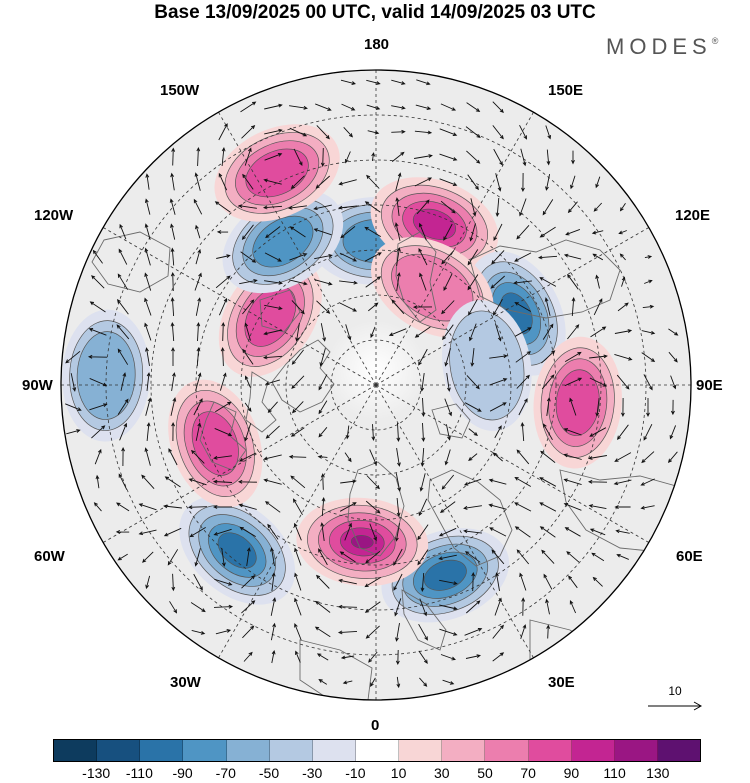  I want to click on anomaly-contour, so click(487, 365).